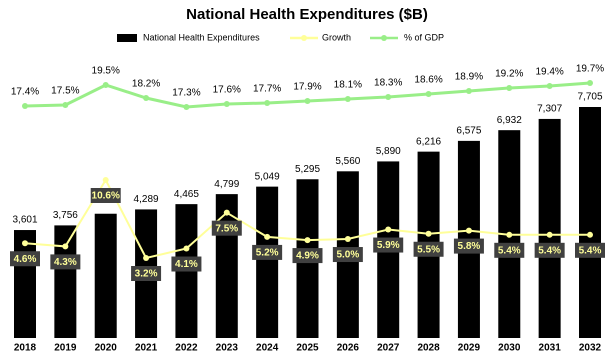  I want to click on line-label: 17.3%, so click(186, 93).